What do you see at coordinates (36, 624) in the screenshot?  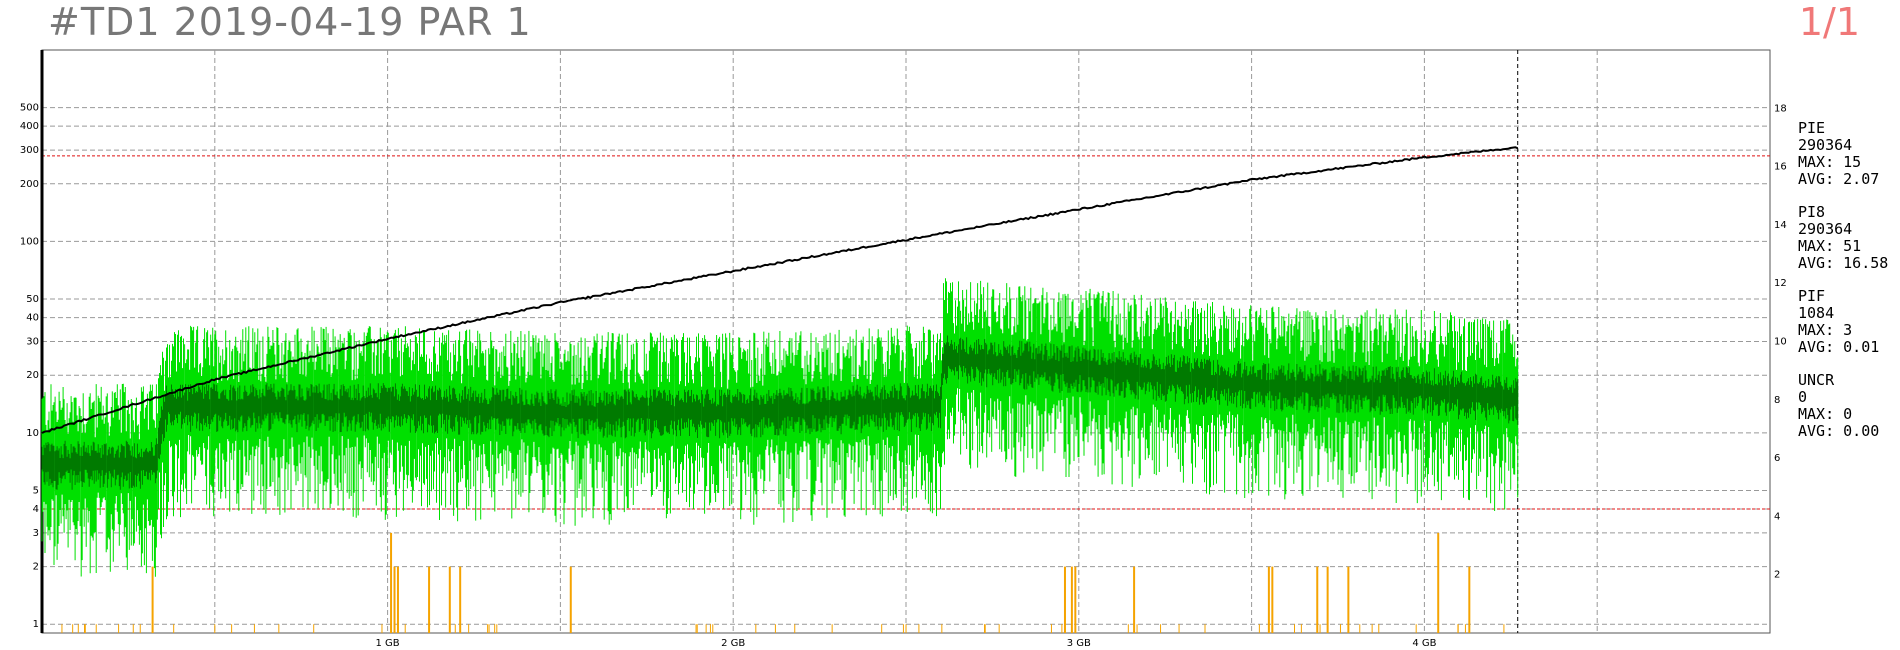 I see `y-tick-label: 1` at bounding box center [36, 624].